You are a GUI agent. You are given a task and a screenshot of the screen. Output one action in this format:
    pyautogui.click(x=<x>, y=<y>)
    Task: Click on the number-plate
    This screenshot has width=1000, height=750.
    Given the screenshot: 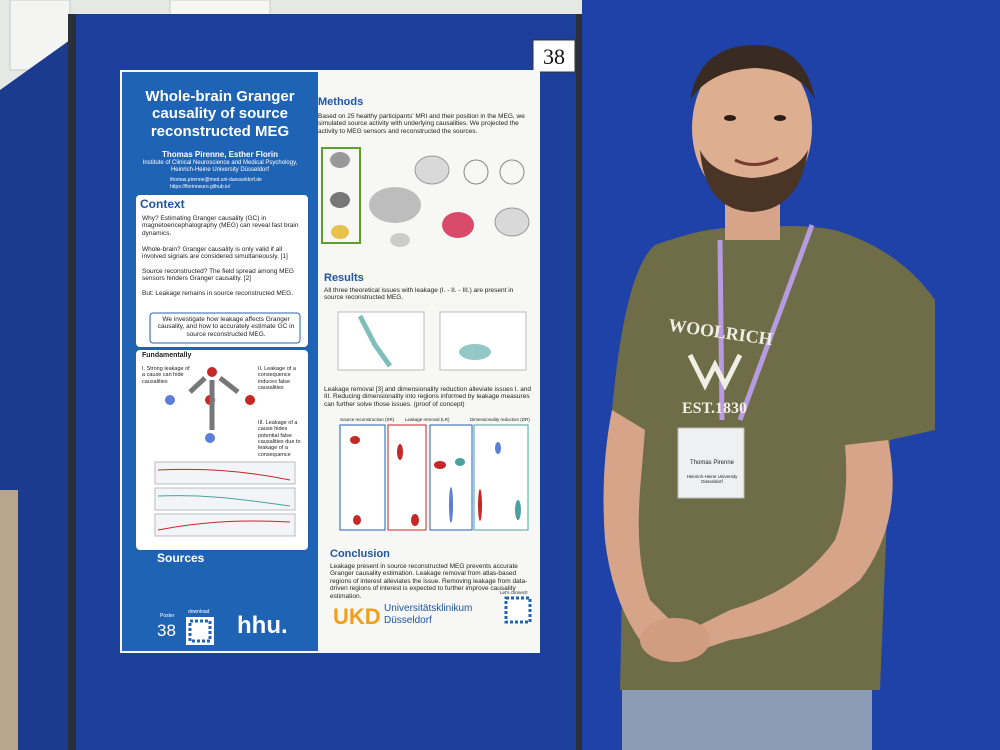 What is the action you would take?
    pyautogui.click(x=554, y=56)
    